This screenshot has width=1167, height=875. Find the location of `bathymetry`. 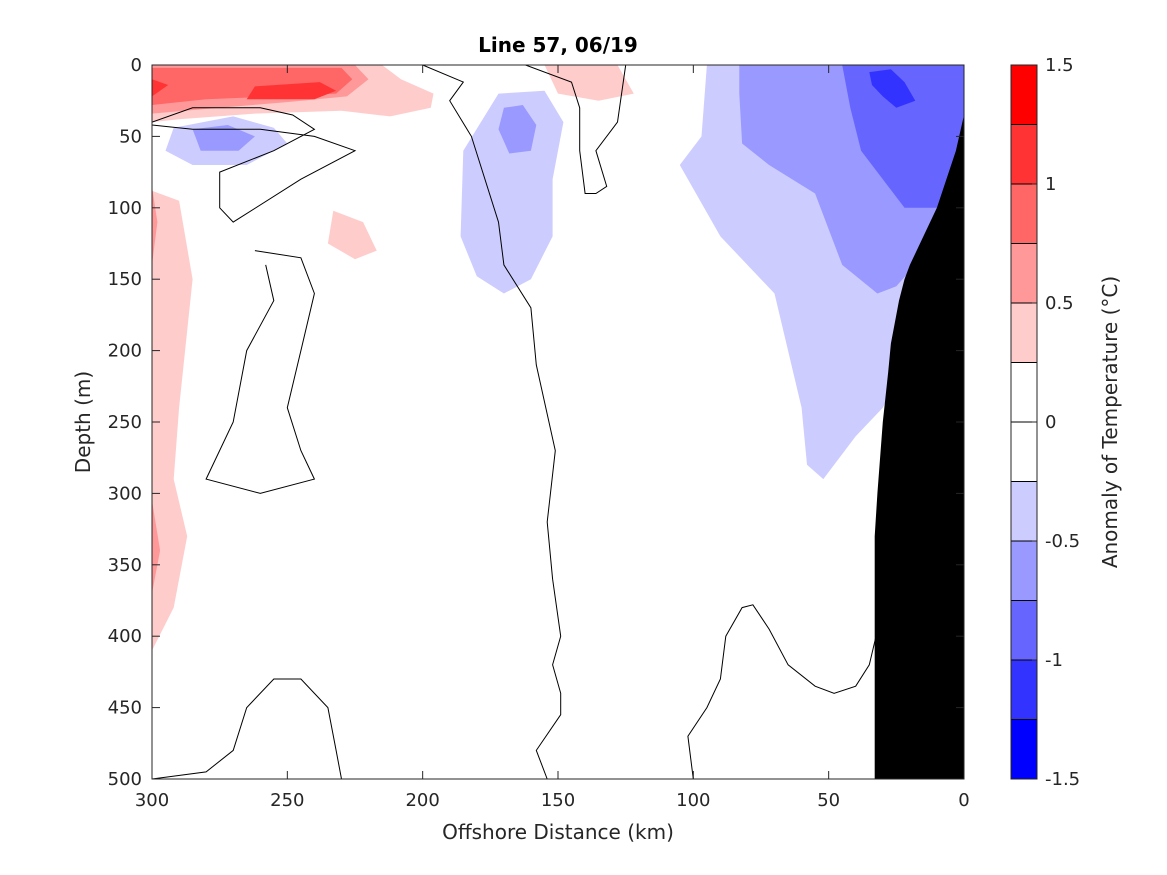

bathymetry is located at coordinates (919, 447).